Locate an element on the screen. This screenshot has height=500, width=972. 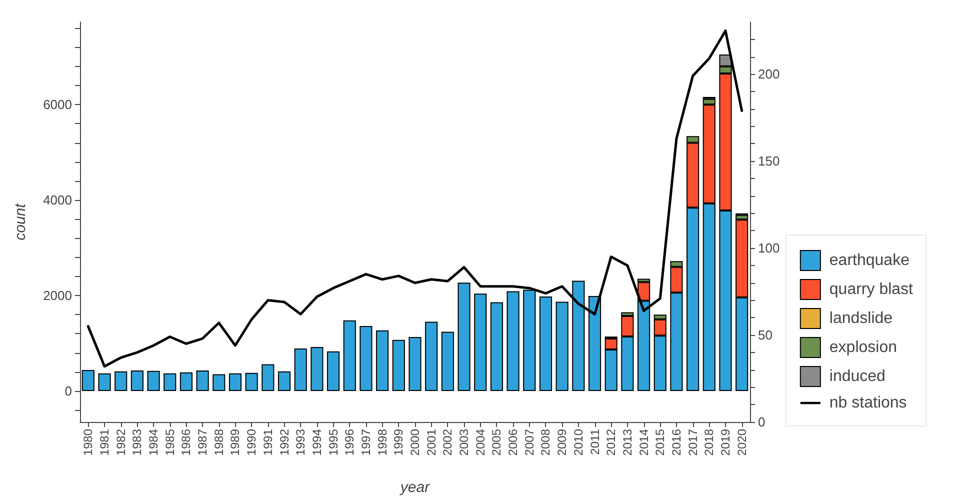
x-tick-label: 2015 is located at coordinates (660, 442).